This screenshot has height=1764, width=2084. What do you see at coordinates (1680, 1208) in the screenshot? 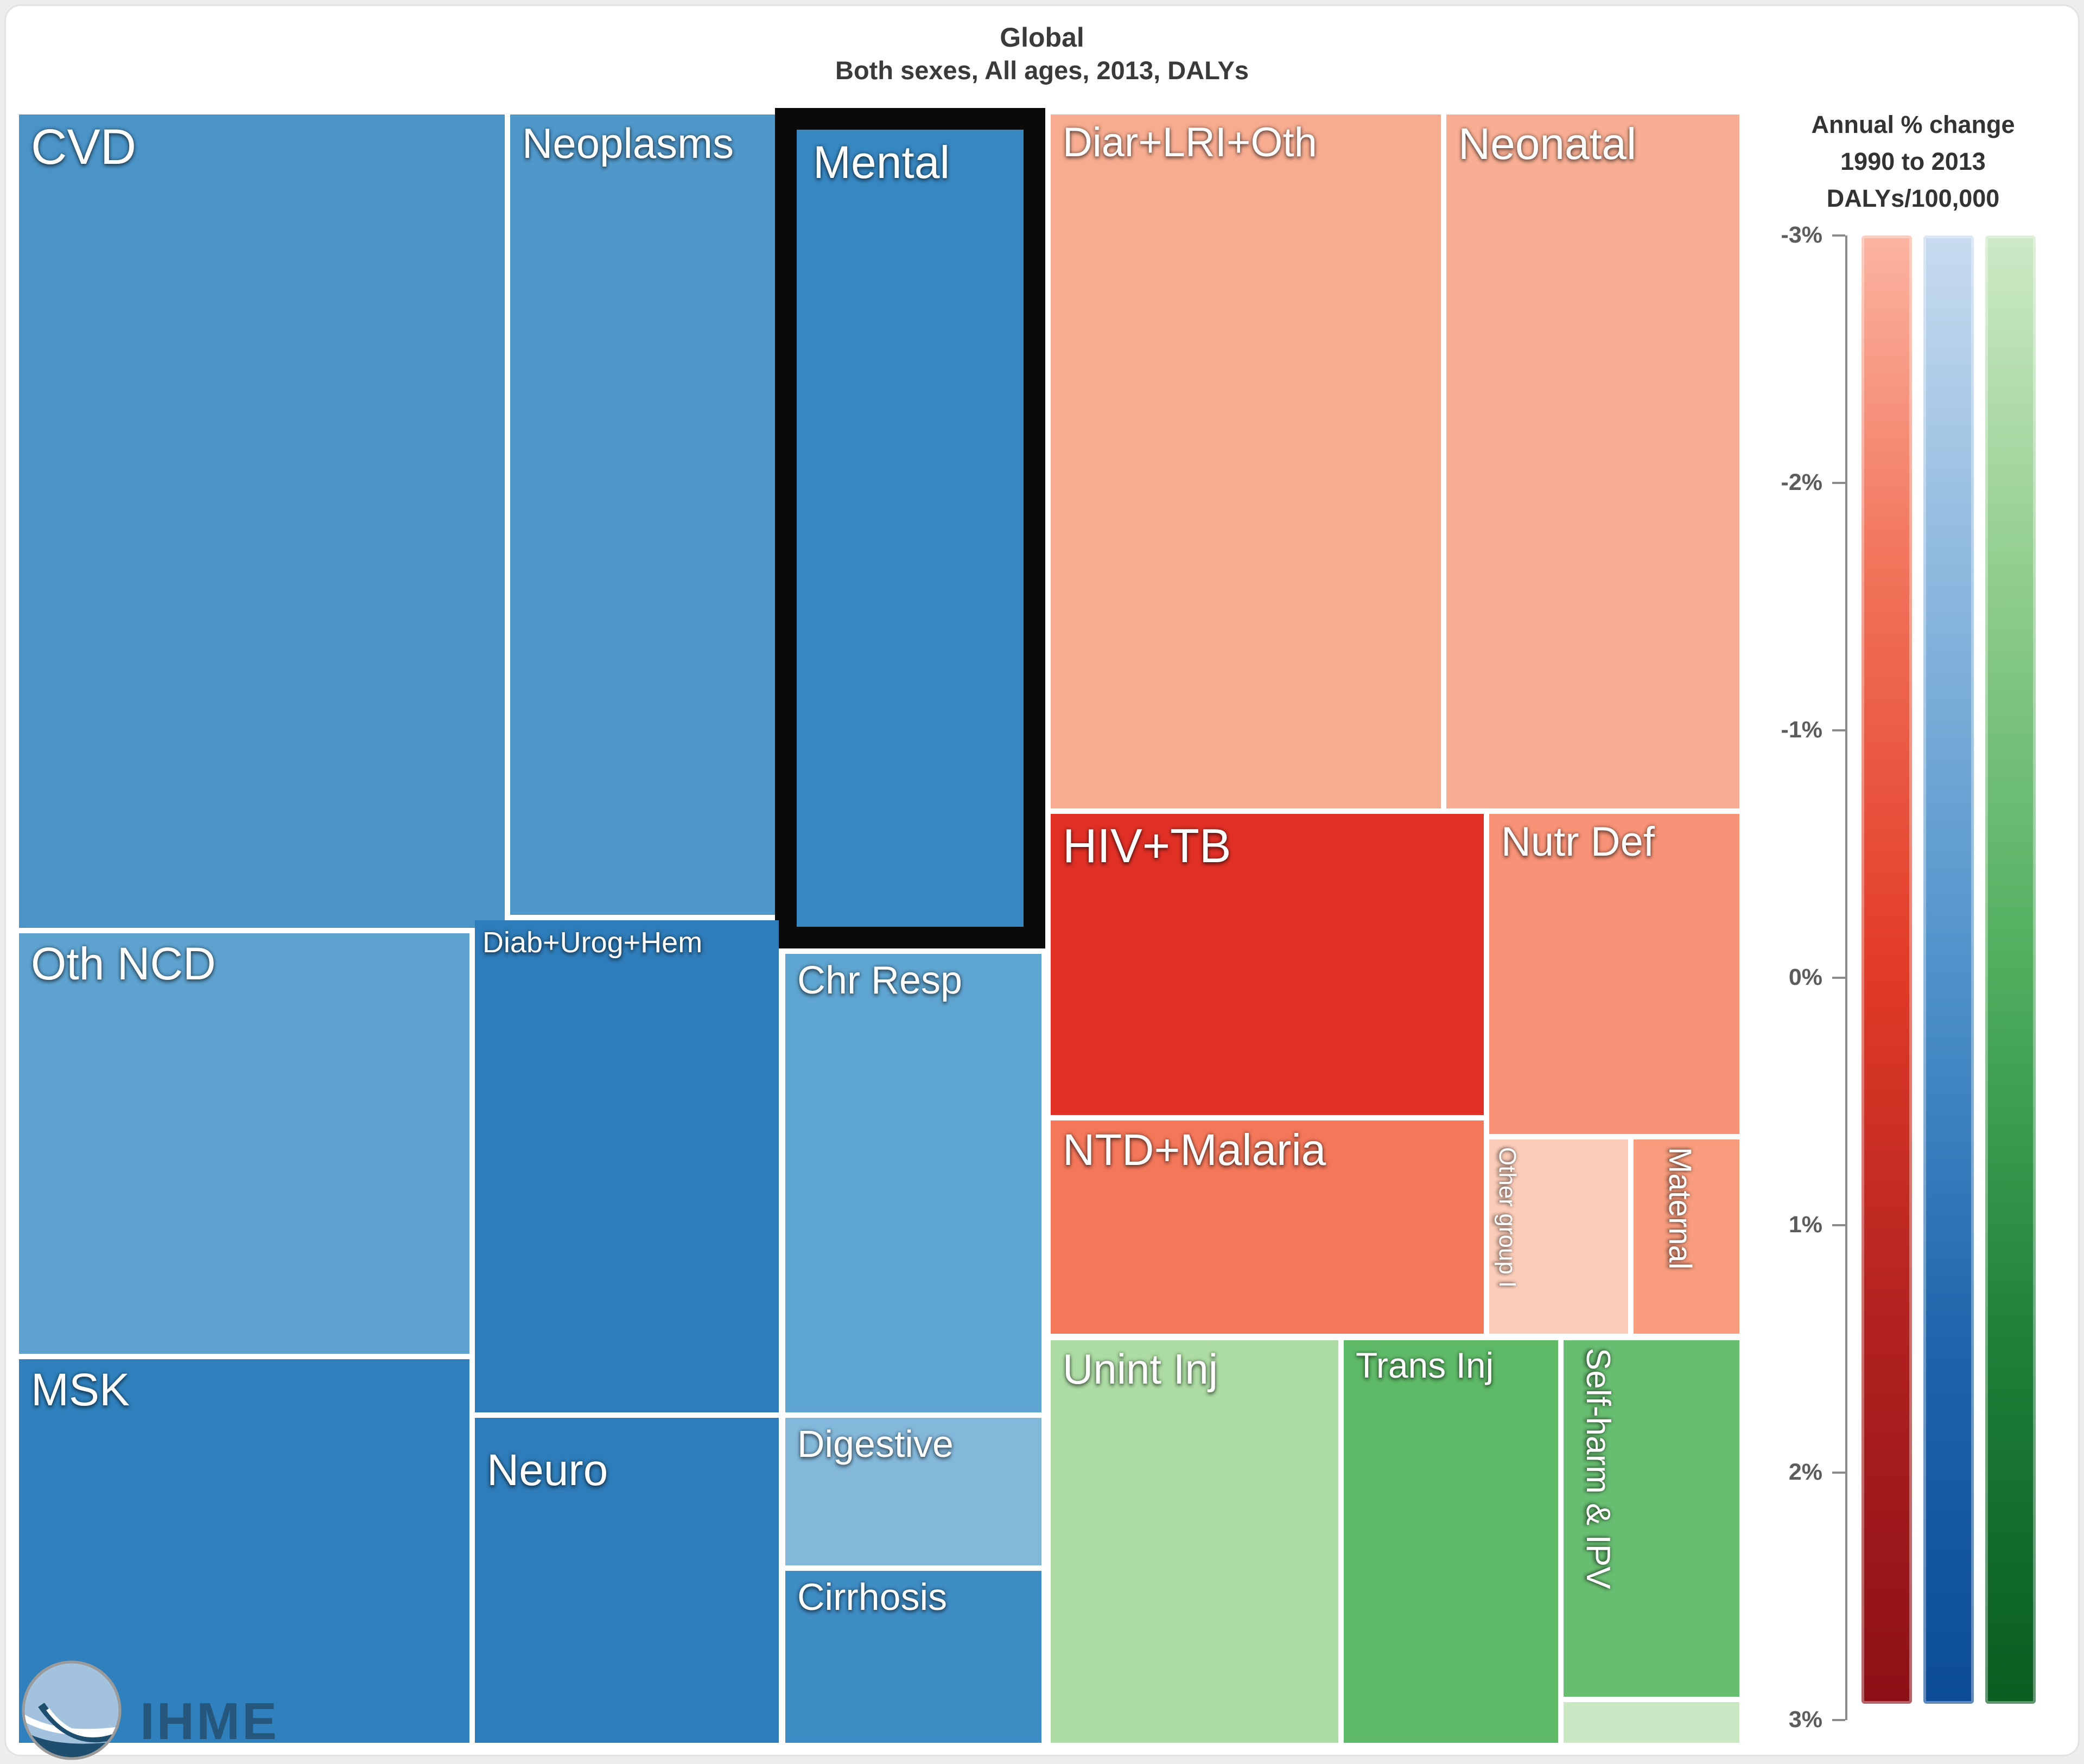
I see `treemap-block-label: Maternal` at bounding box center [1680, 1208].